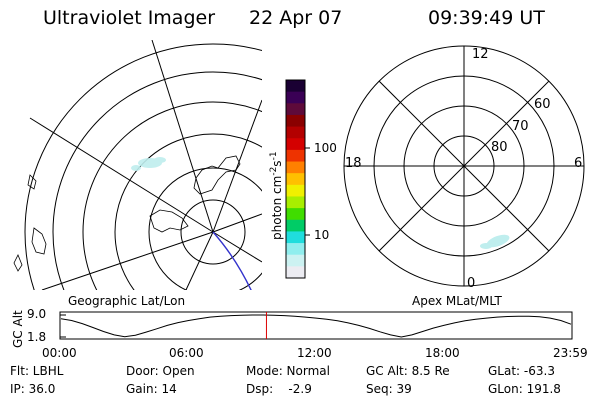  Describe the element at coordinates (279, 389) in the screenshot. I see `dsp-status: Dsp: -2.9` at that location.